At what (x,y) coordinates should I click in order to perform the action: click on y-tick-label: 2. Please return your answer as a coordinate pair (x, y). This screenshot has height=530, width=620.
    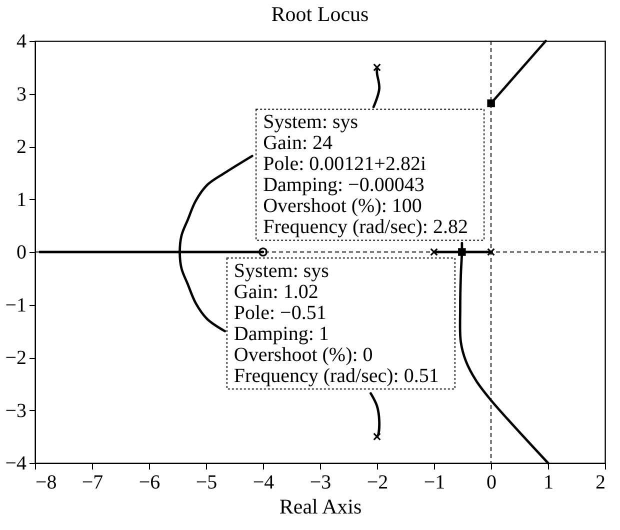
    Looking at the image, I should click on (21, 147).